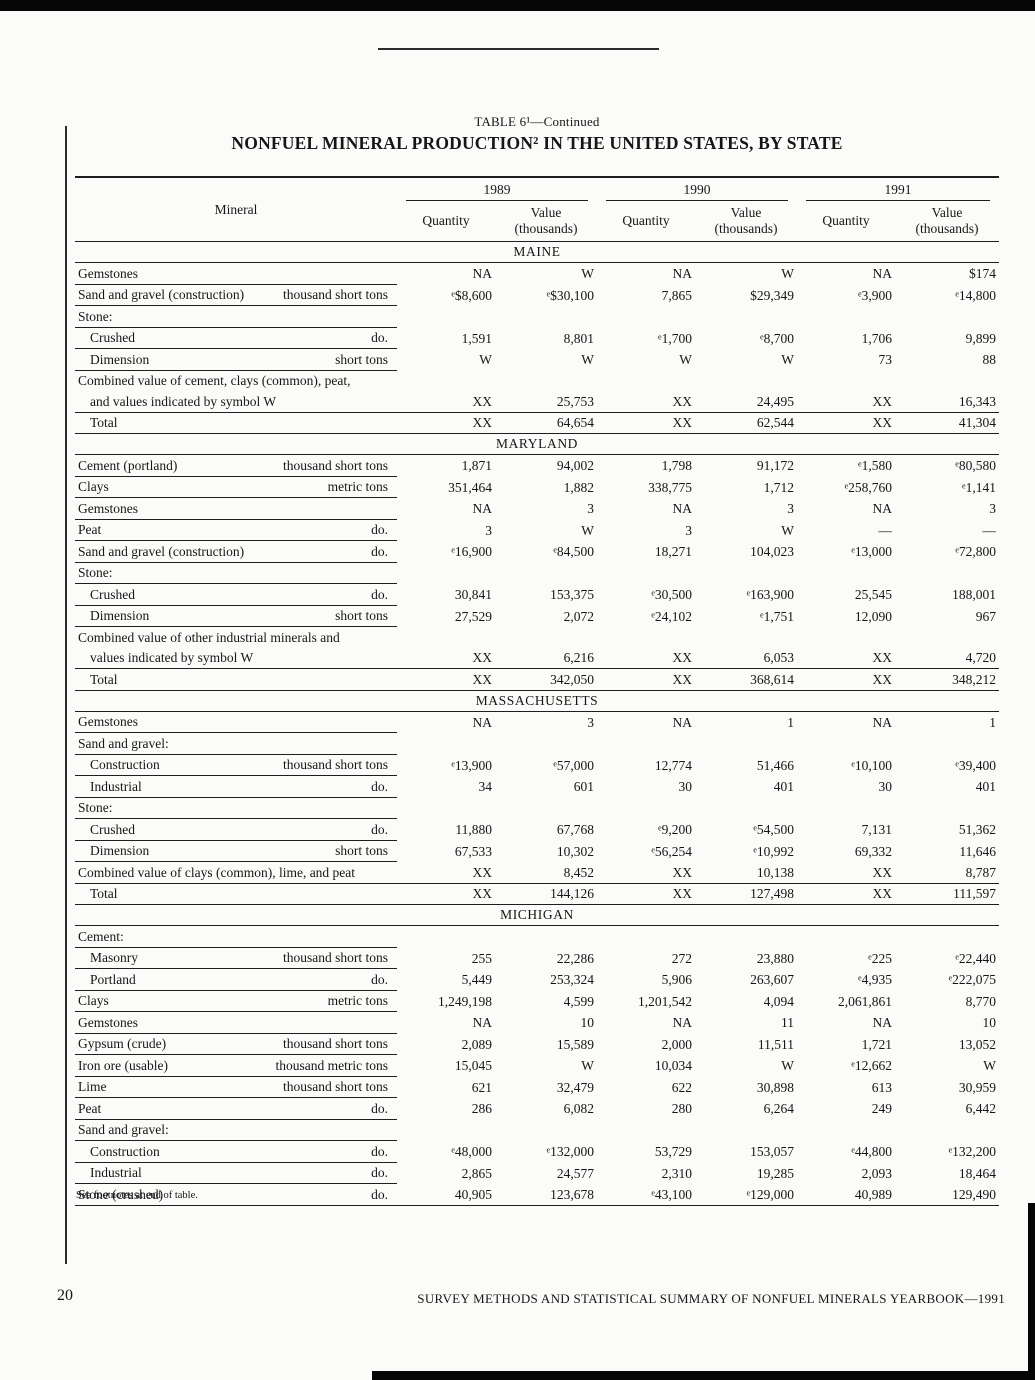 The width and height of the screenshot is (1035, 1380). Describe the element at coordinates (517, 5) in the screenshot. I see `scan-artifact-top` at that location.